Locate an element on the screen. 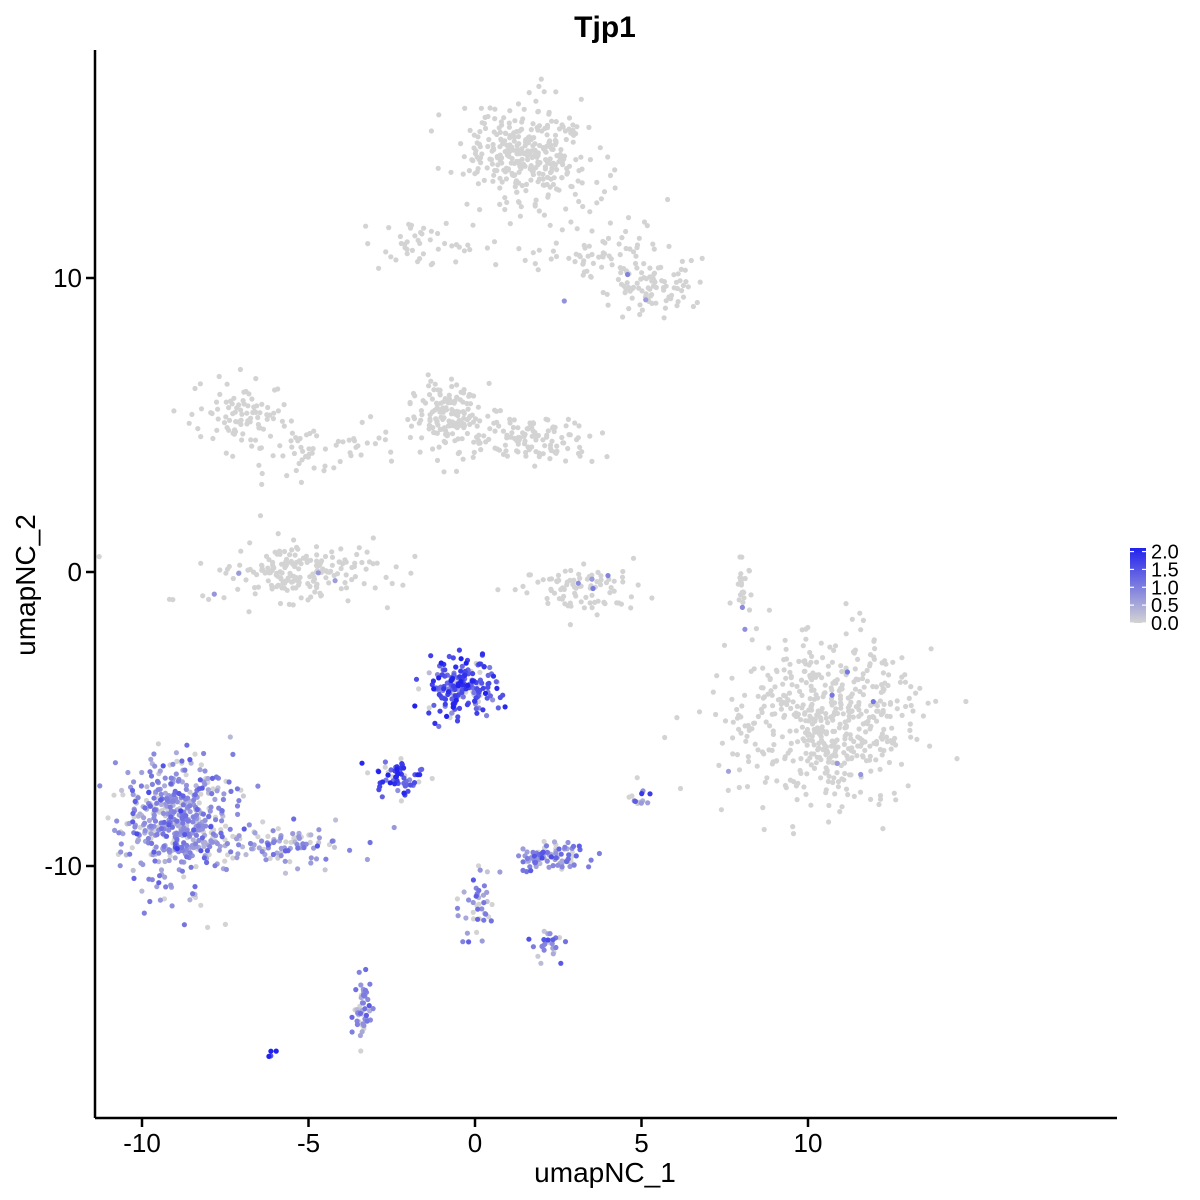  x-tick-label: 10 is located at coordinates (808, 1143).